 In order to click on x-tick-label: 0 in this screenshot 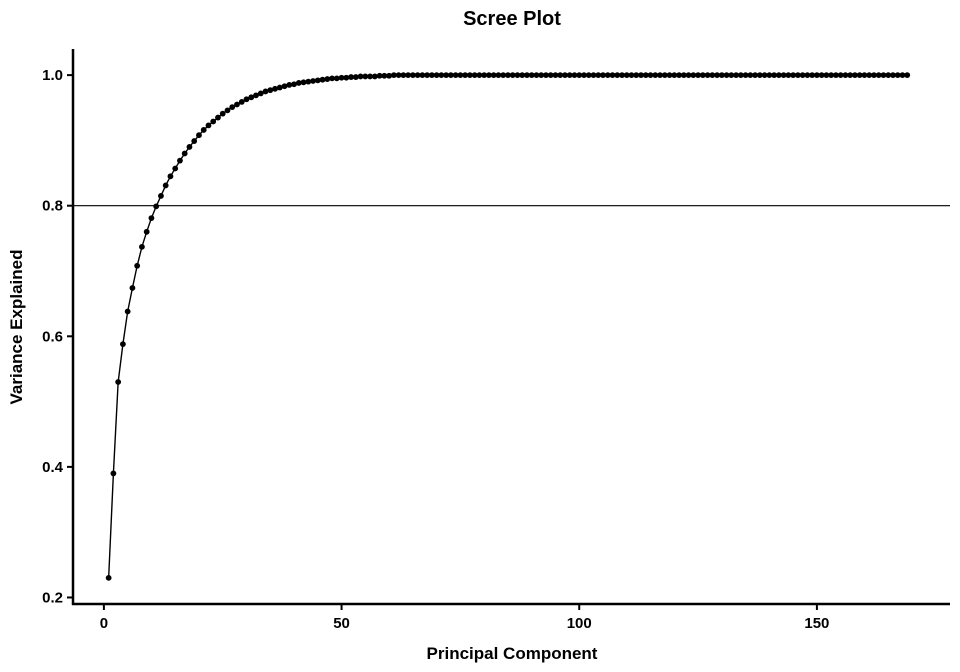, I will do `click(104, 623)`.